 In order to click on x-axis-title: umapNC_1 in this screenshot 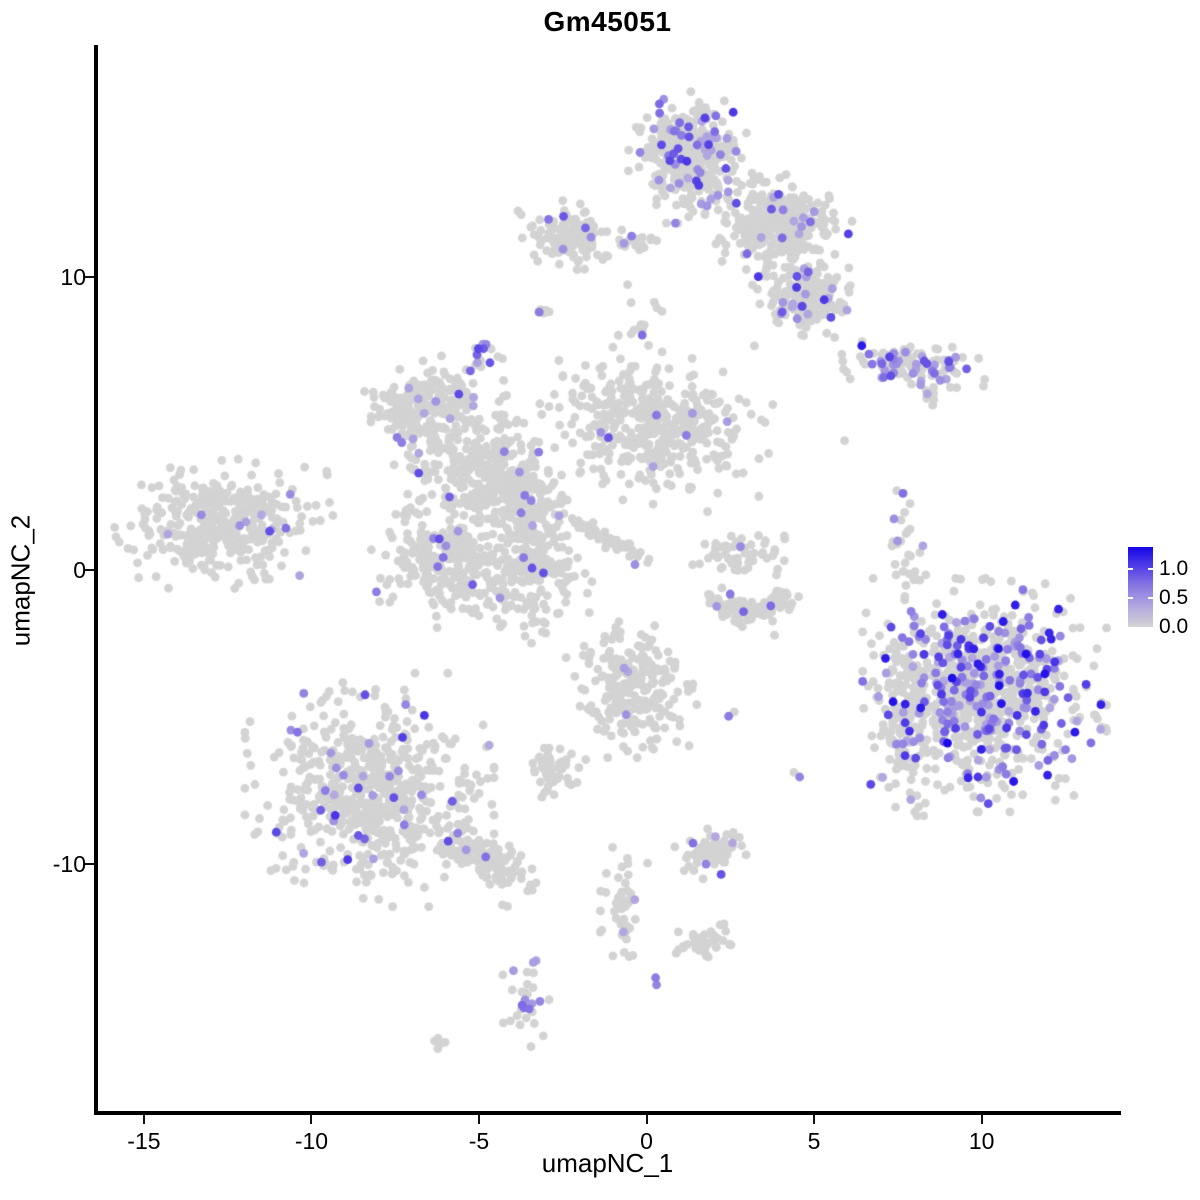, I will do `click(607, 1163)`.